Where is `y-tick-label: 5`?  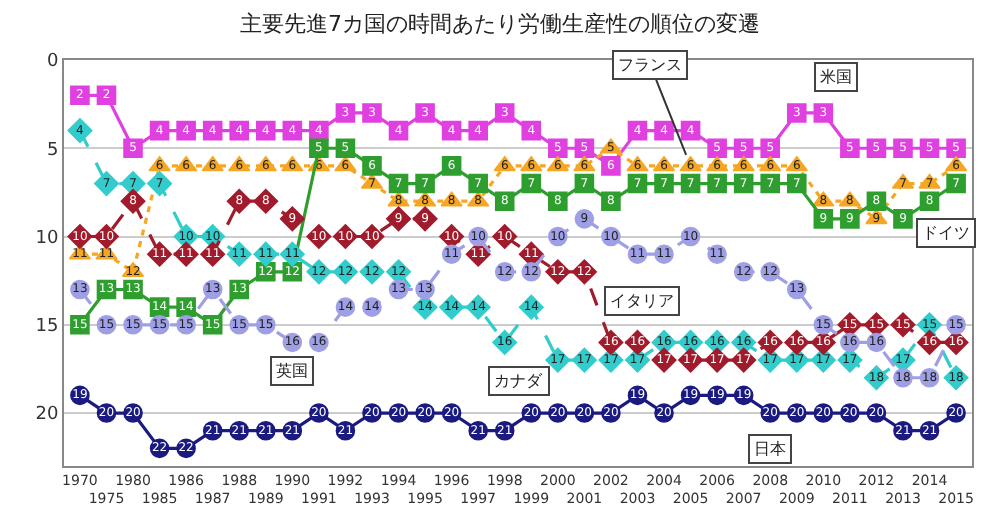 y-tick-label: 5 is located at coordinates (52, 150).